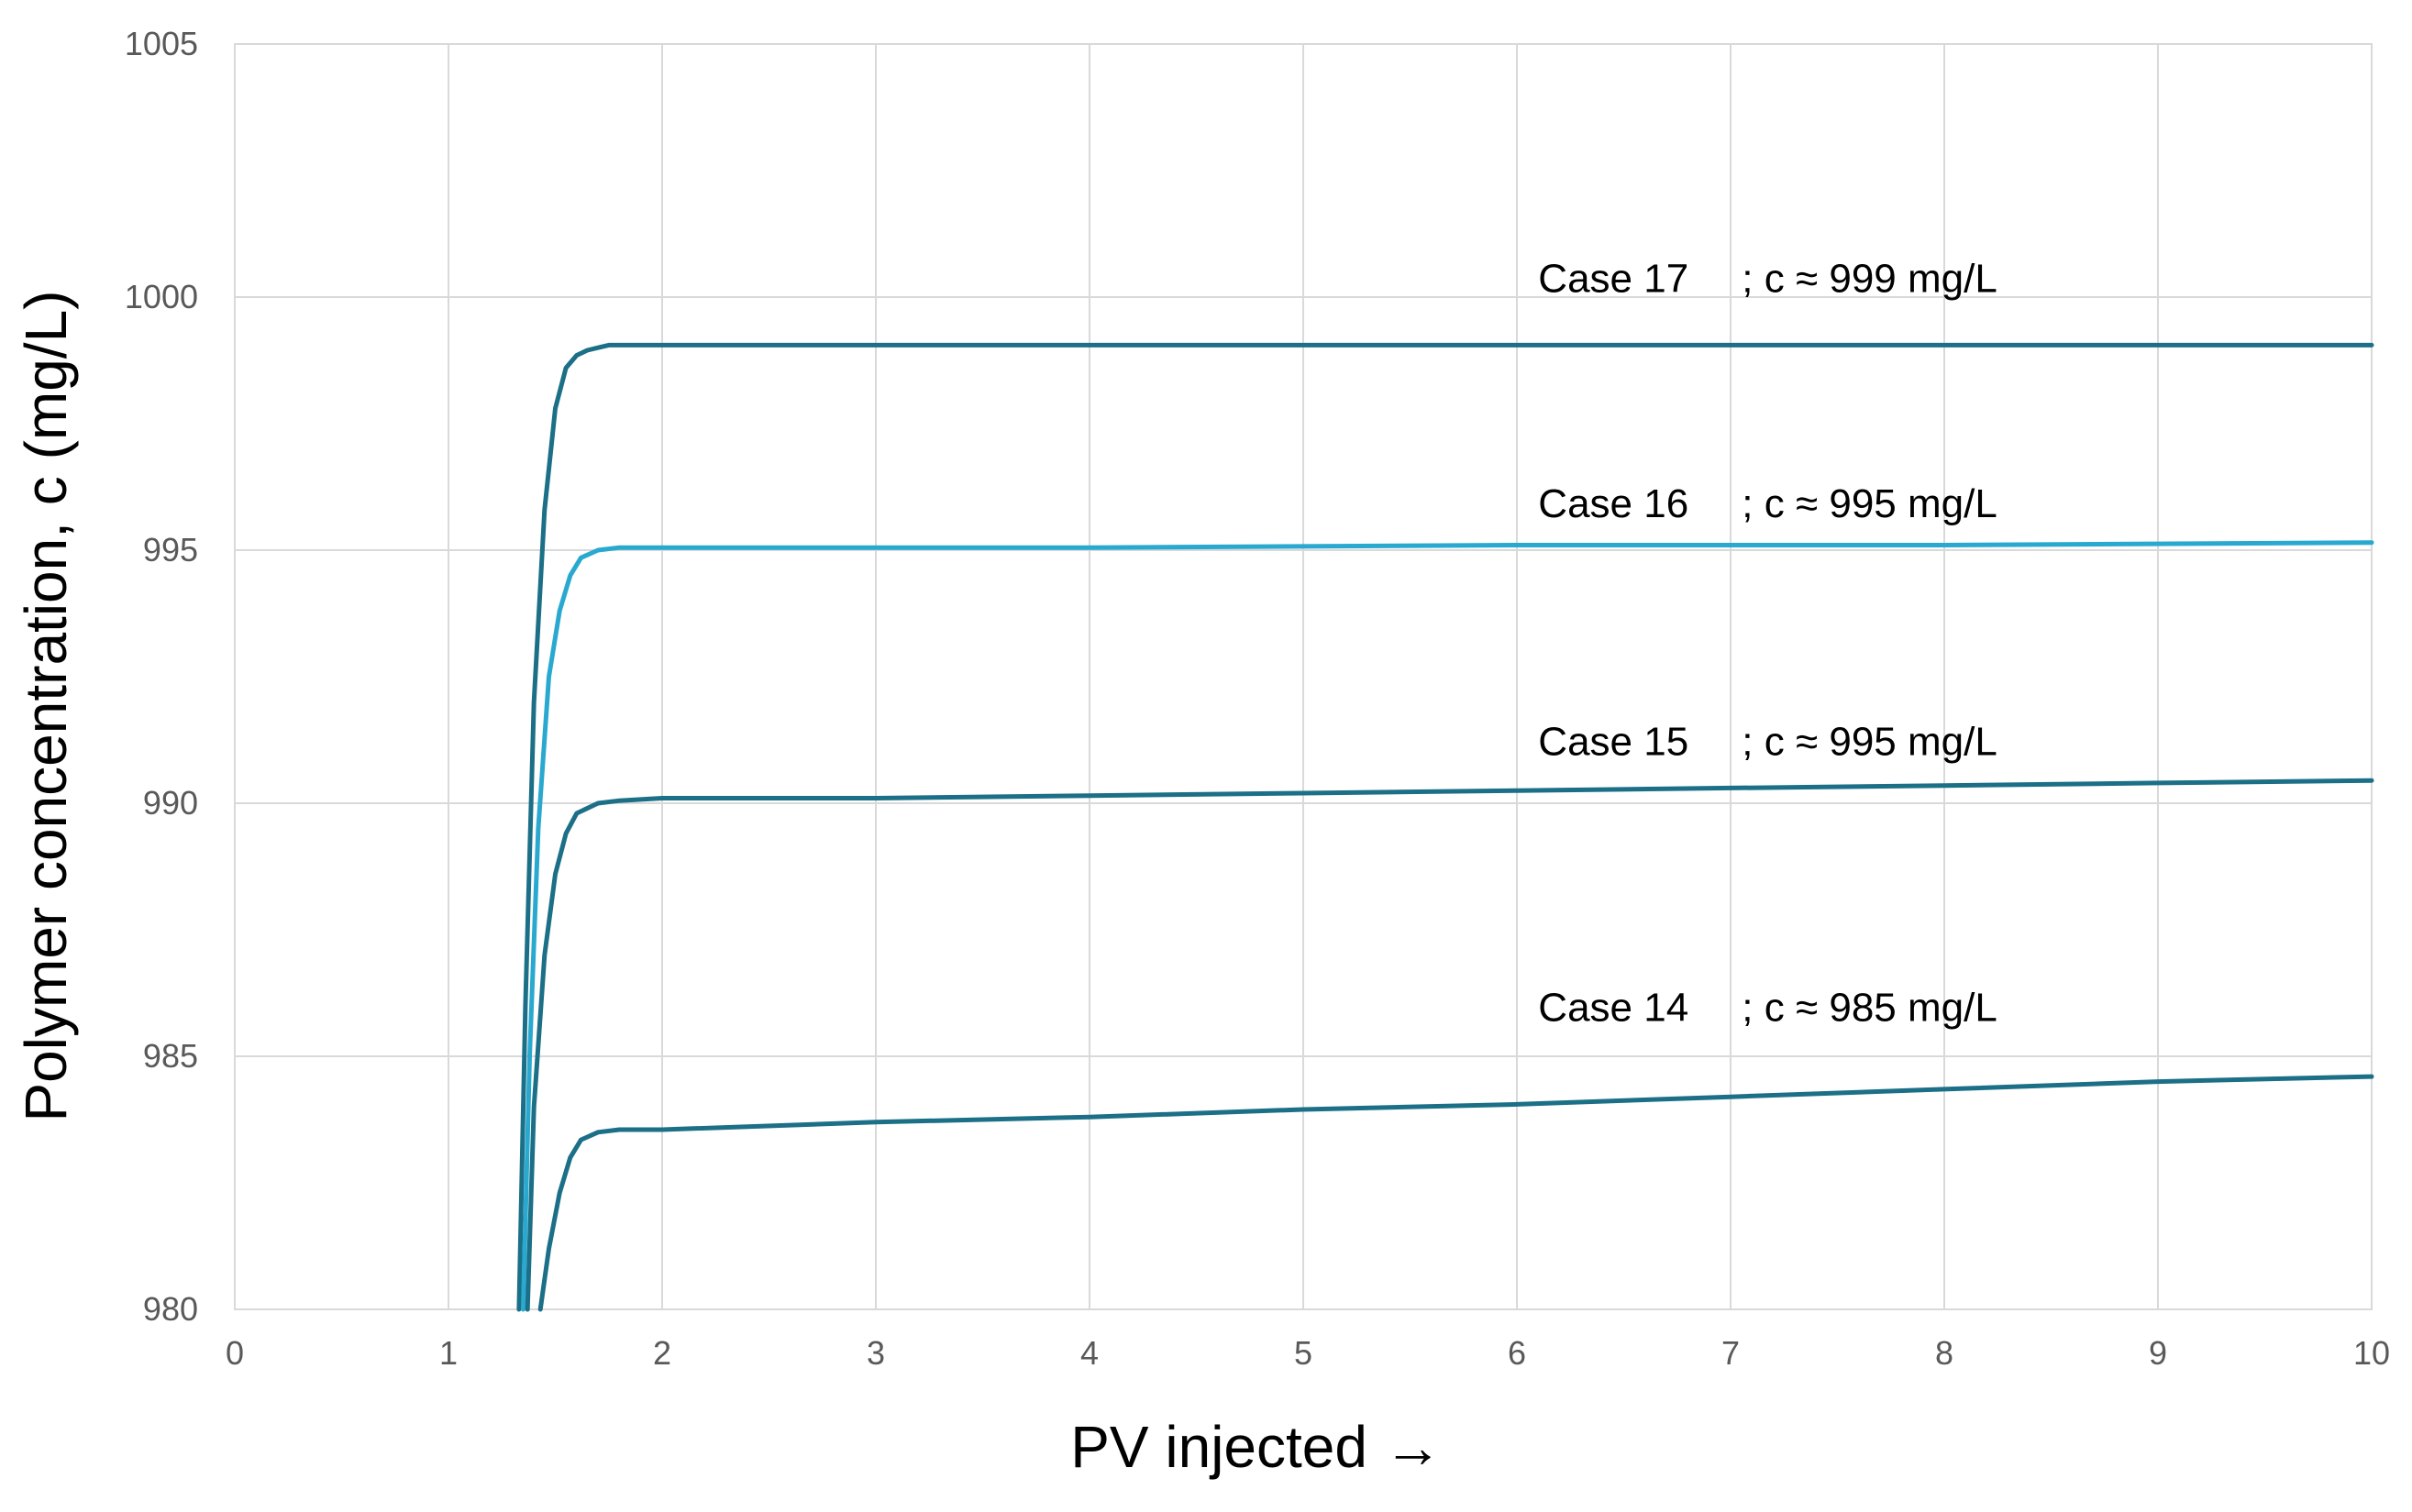 The width and height of the screenshot is (2412, 1512). I want to click on x-tick-label: 1, so click(448, 1353).